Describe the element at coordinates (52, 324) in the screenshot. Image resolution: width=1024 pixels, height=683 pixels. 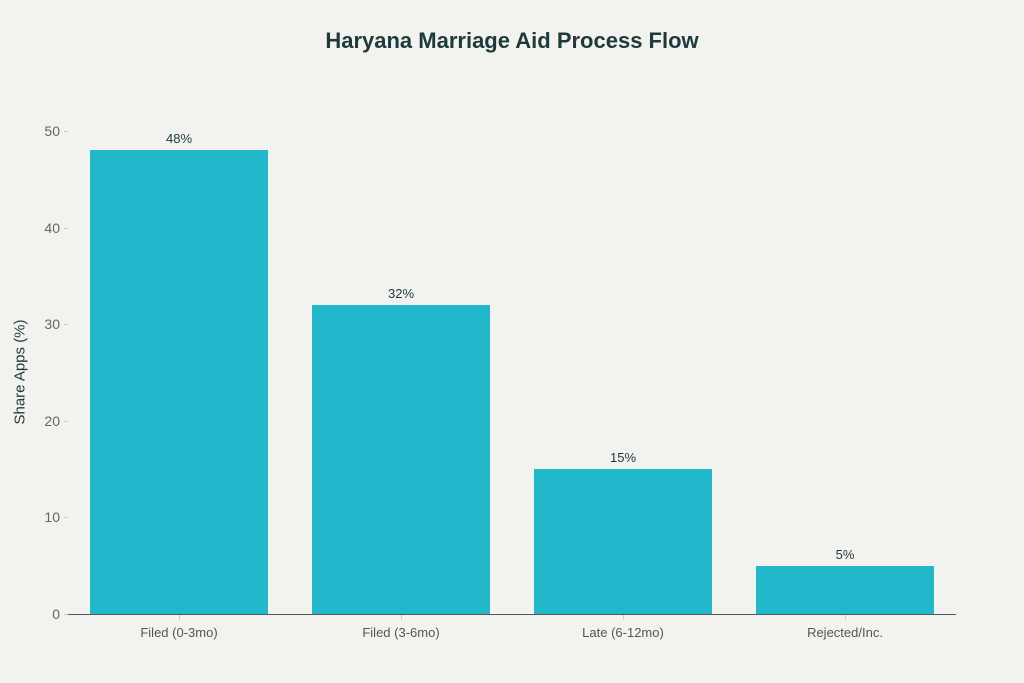
I see `y-tick-label: 30` at that location.